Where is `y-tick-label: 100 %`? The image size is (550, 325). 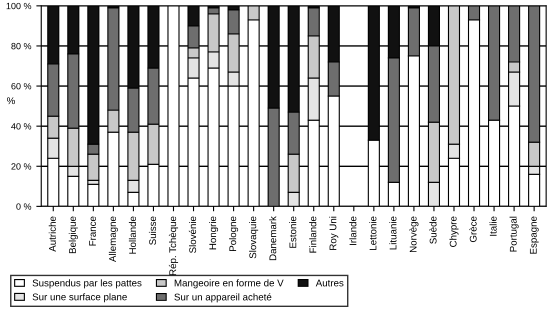 y-tick-label: 100 % is located at coordinates (19, 6).